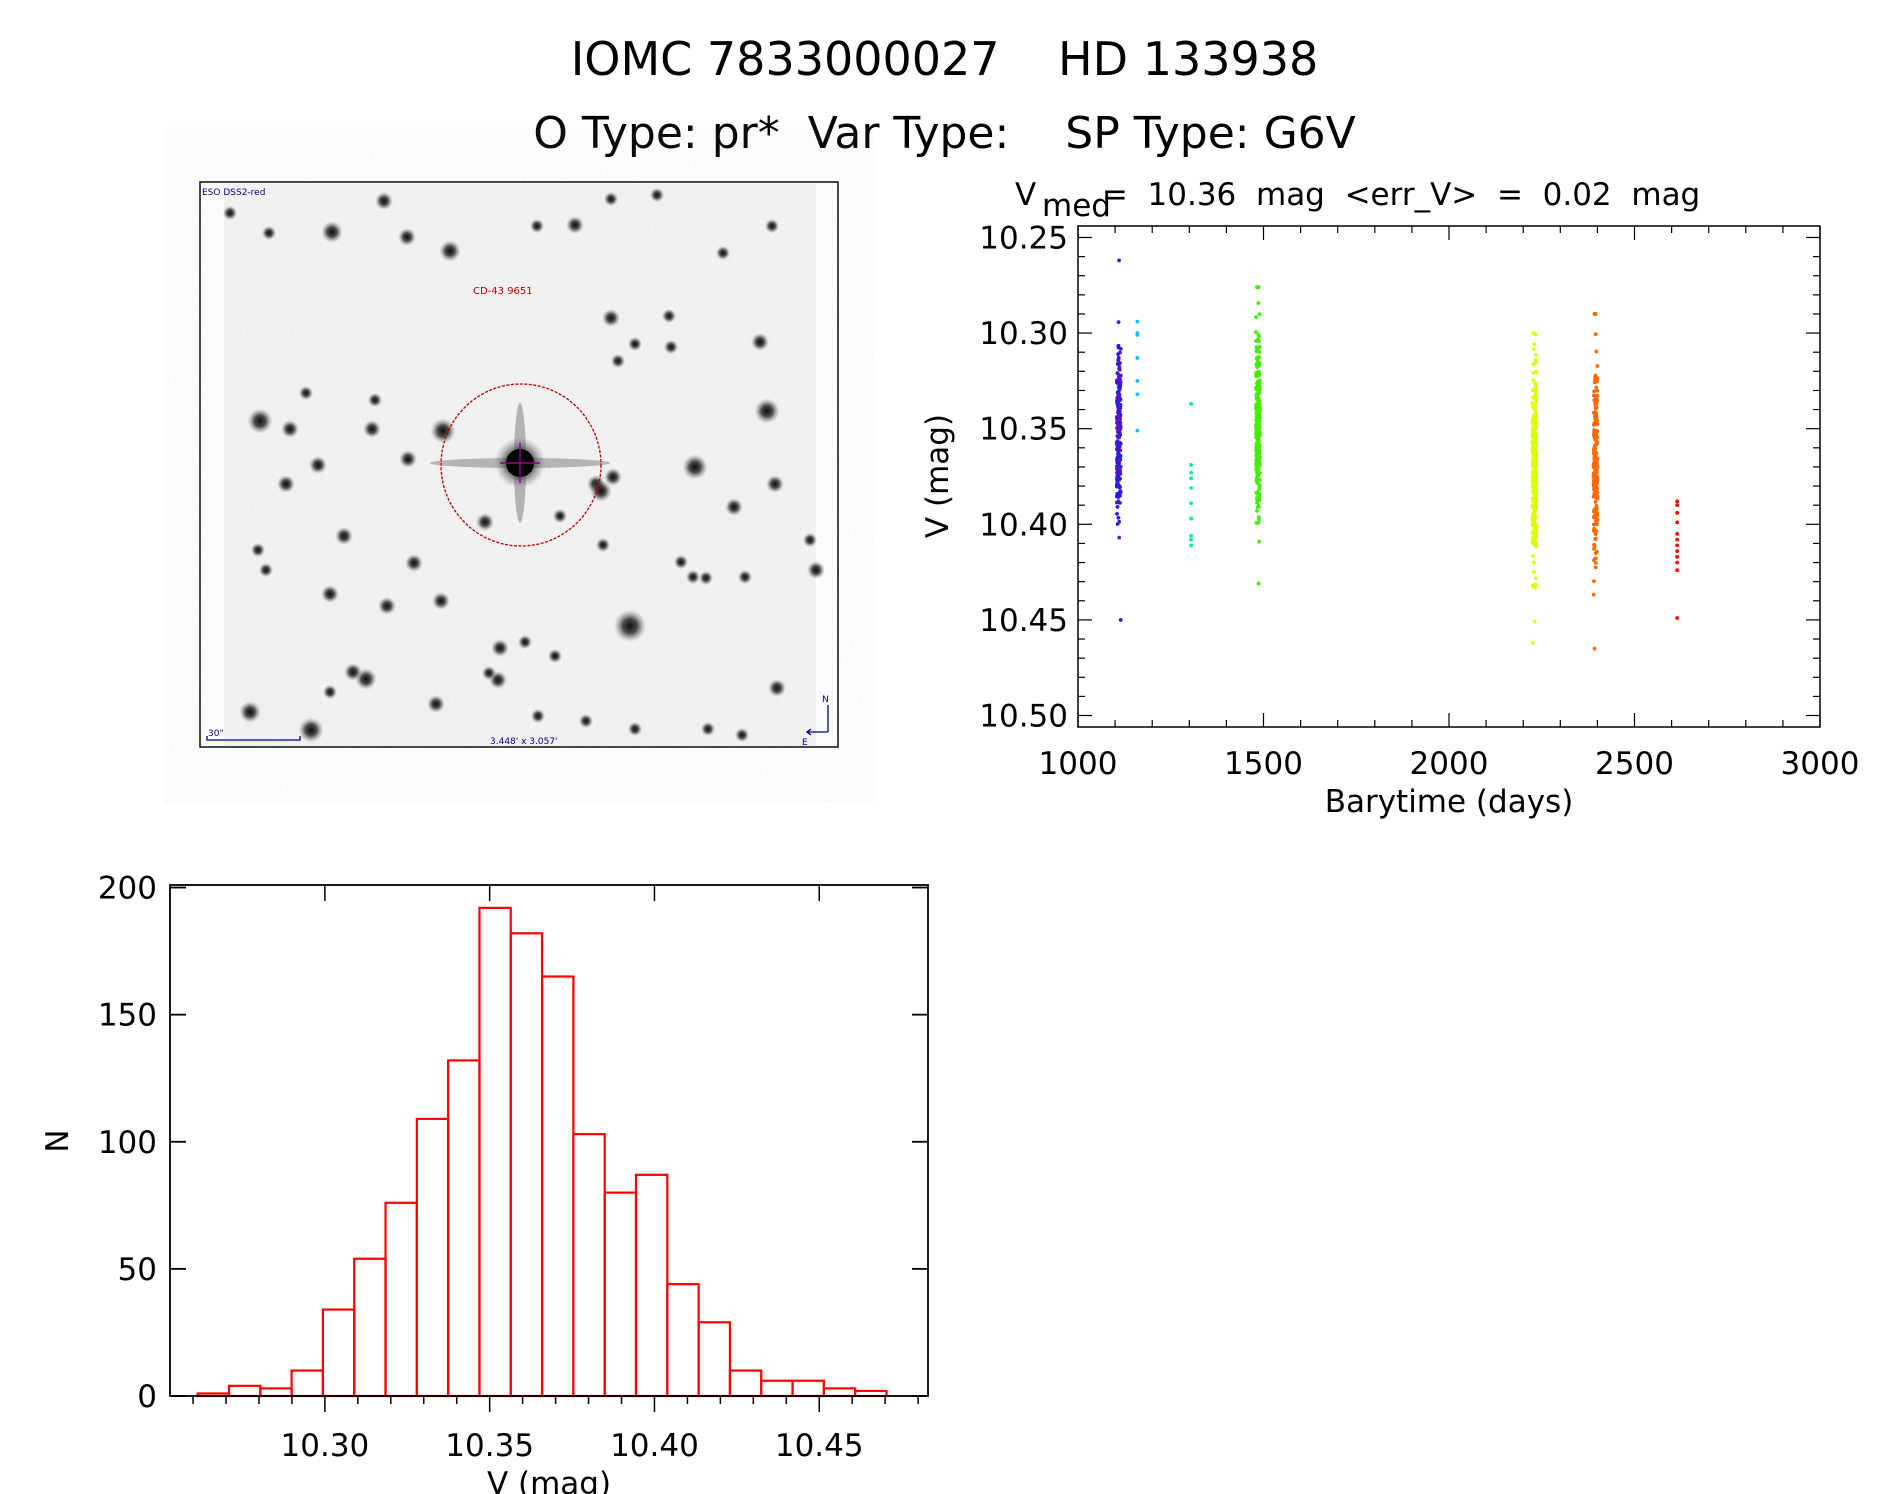 Image resolution: width=1889 pixels, height=1494 pixels. What do you see at coordinates (549, 1140) in the screenshot?
I see `hist-plot-frame` at bounding box center [549, 1140].